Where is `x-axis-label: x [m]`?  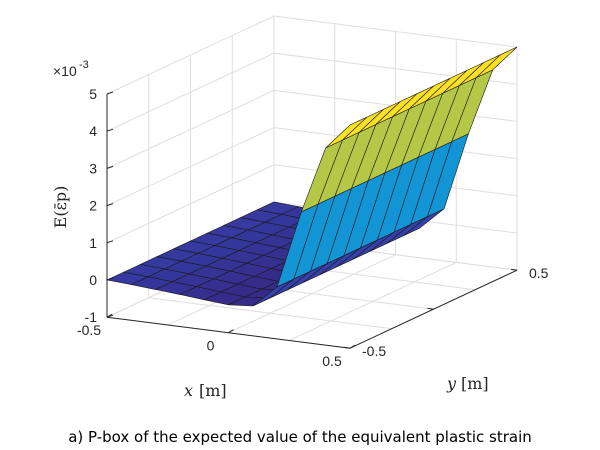 x-axis-label: x [m] is located at coordinates (205, 390).